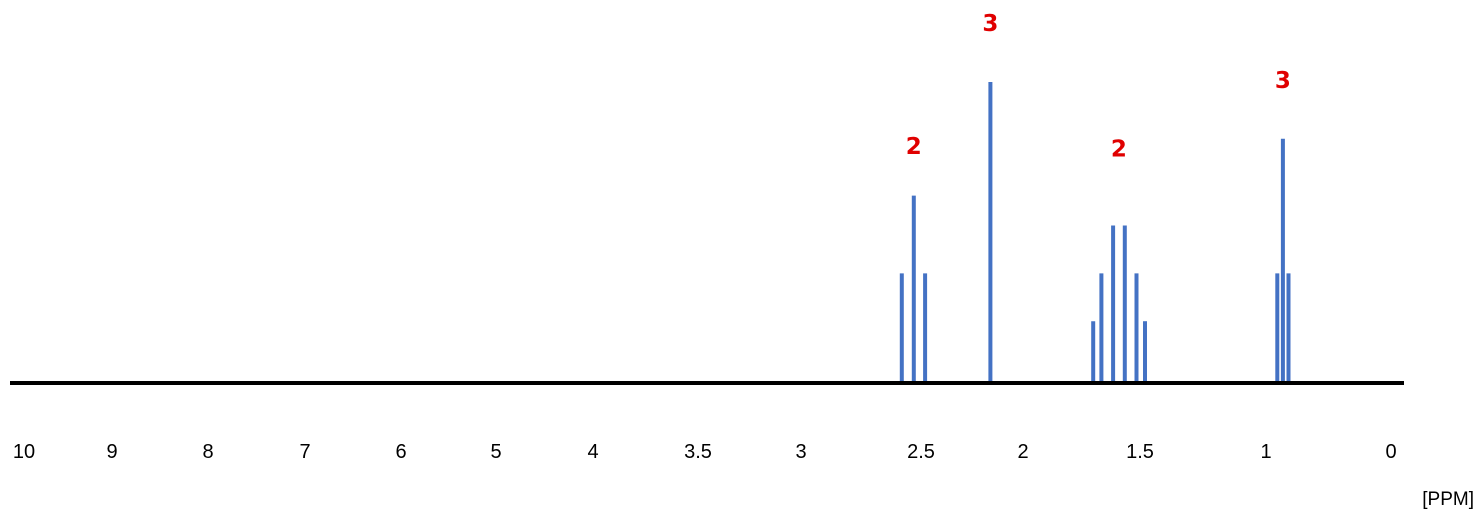 This screenshot has width=1476, height=511. I want to click on x-tick-label: 5, so click(495, 452).